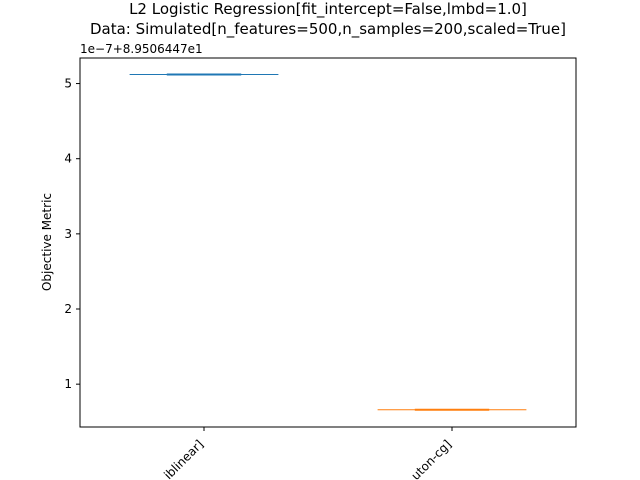 Image resolution: width=640 pixels, height=480 pixels. Describe the element at coordinates (68, 159) in the screenshot. I see `y-tick-label: 4` at that location.